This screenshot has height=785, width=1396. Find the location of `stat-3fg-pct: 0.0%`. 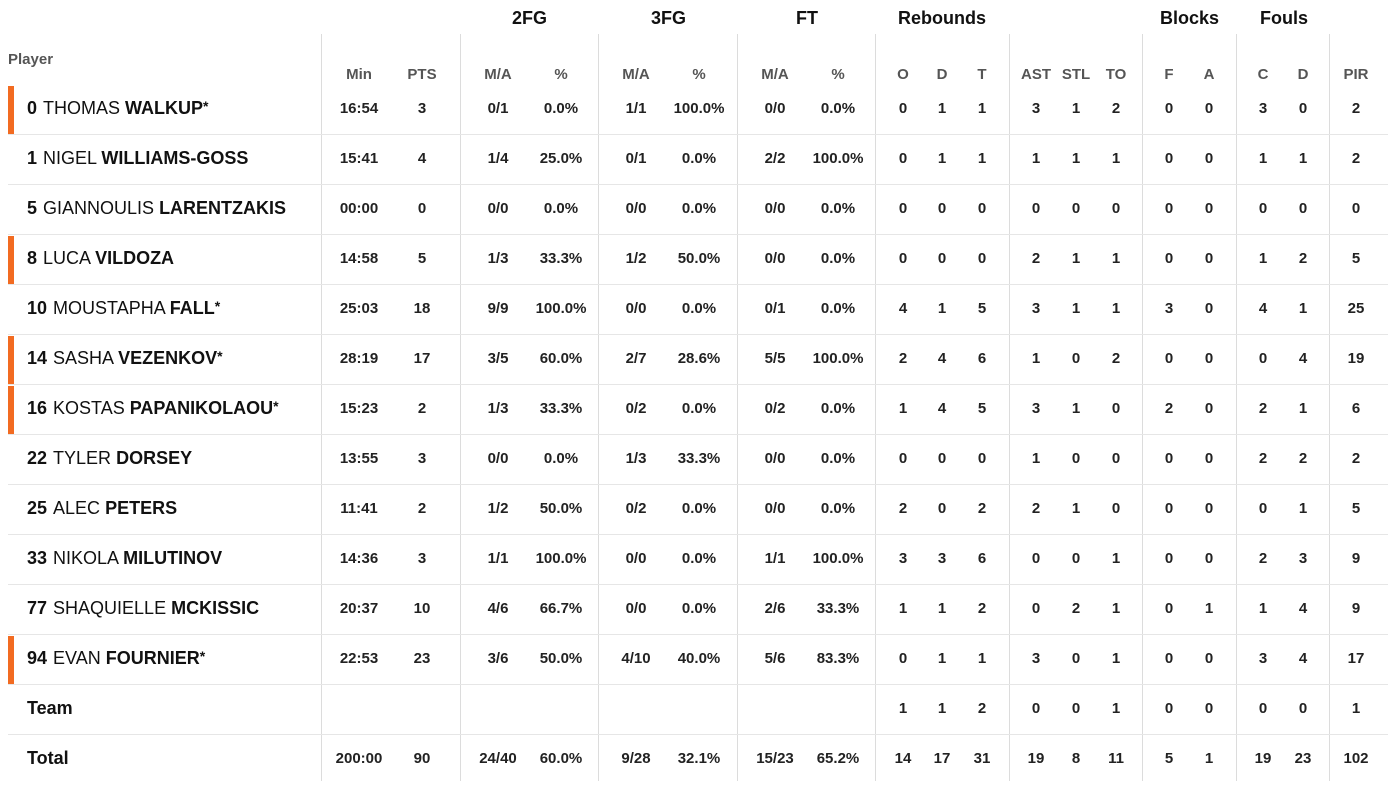

stat-3fg-pct: 0.0% is located at coordinates (699, 208).